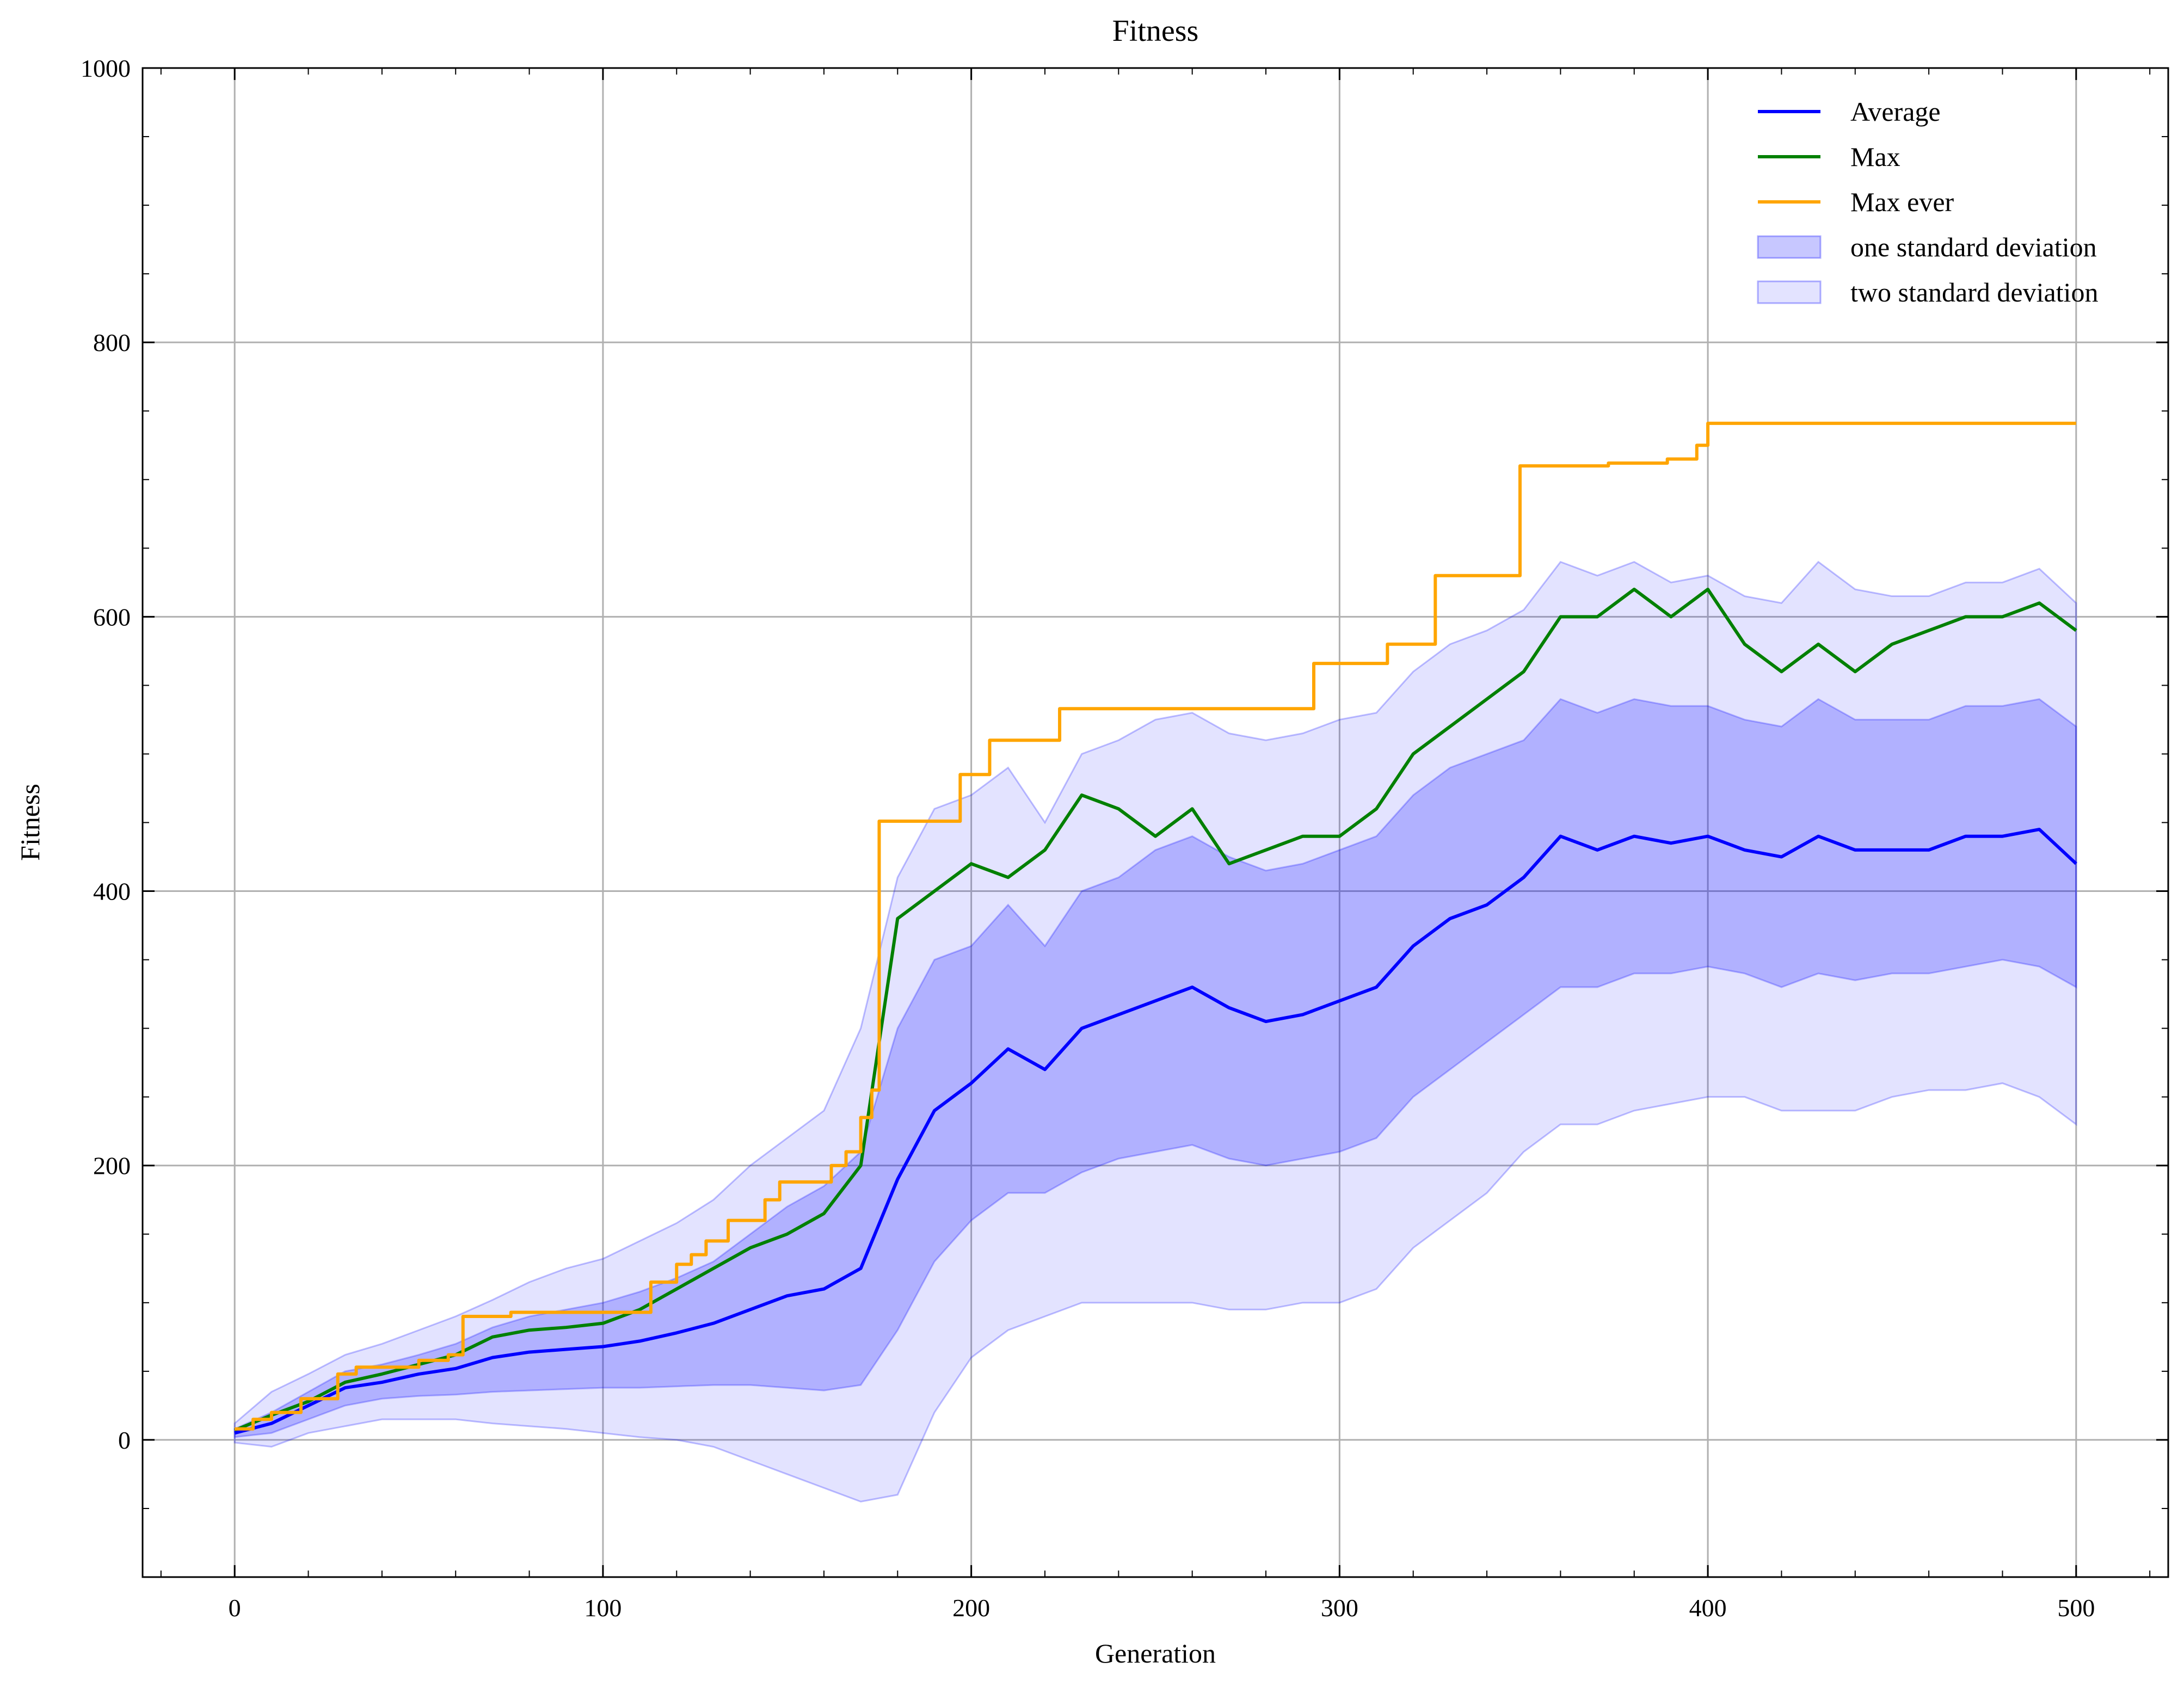 The height and width of the screenshot is (1687, 2184). Describe the element at coordinates (112, 617) in the screenshot. I see `y-tick-label: 600` at that location.